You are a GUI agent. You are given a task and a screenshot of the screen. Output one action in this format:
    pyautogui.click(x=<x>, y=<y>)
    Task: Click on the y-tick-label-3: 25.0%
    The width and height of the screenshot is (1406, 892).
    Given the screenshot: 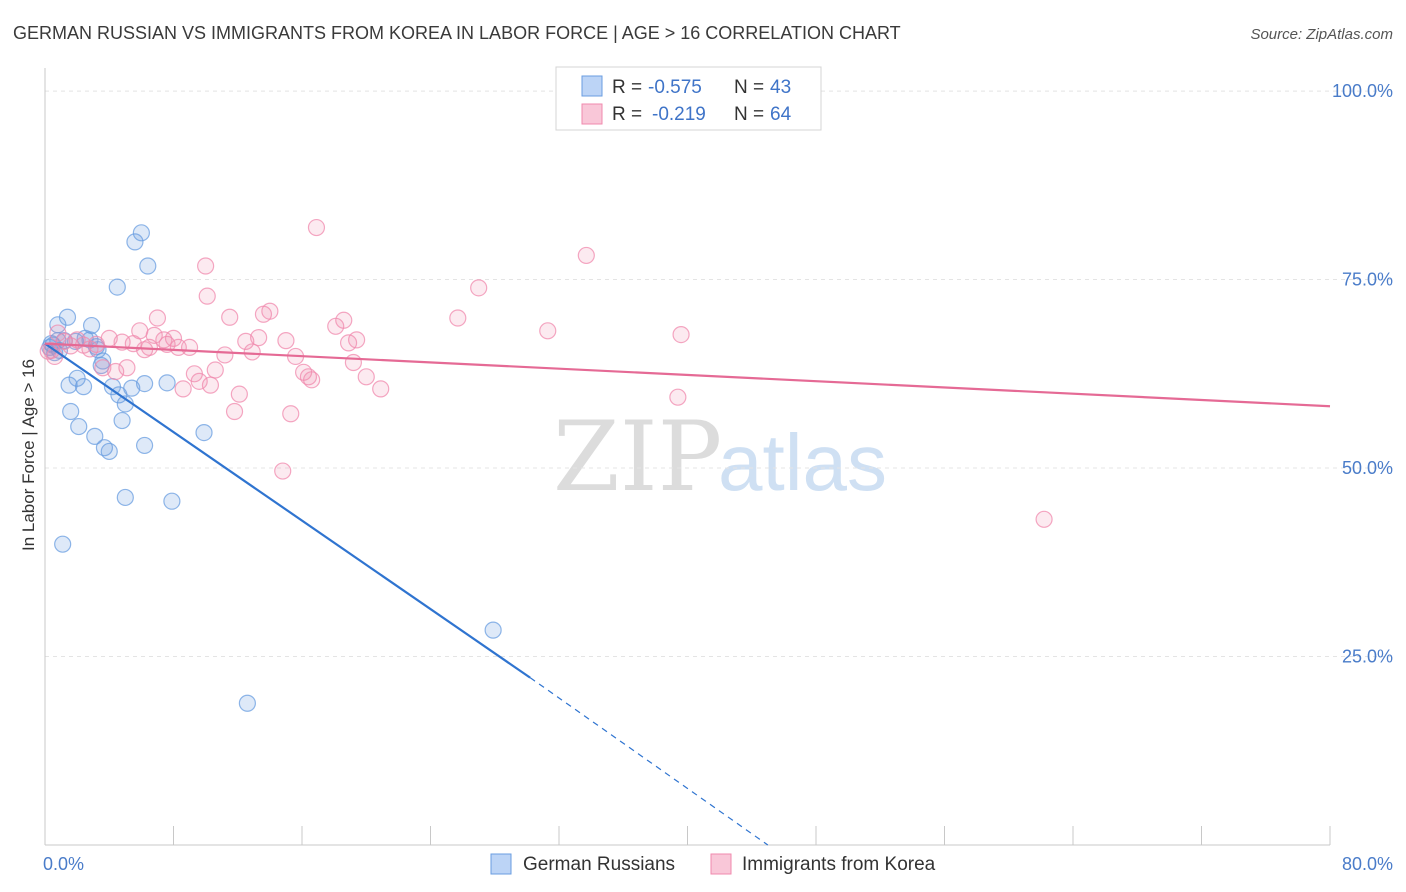 What is the action you would take?
    pyautogui.click(x=1367, y=657)
    